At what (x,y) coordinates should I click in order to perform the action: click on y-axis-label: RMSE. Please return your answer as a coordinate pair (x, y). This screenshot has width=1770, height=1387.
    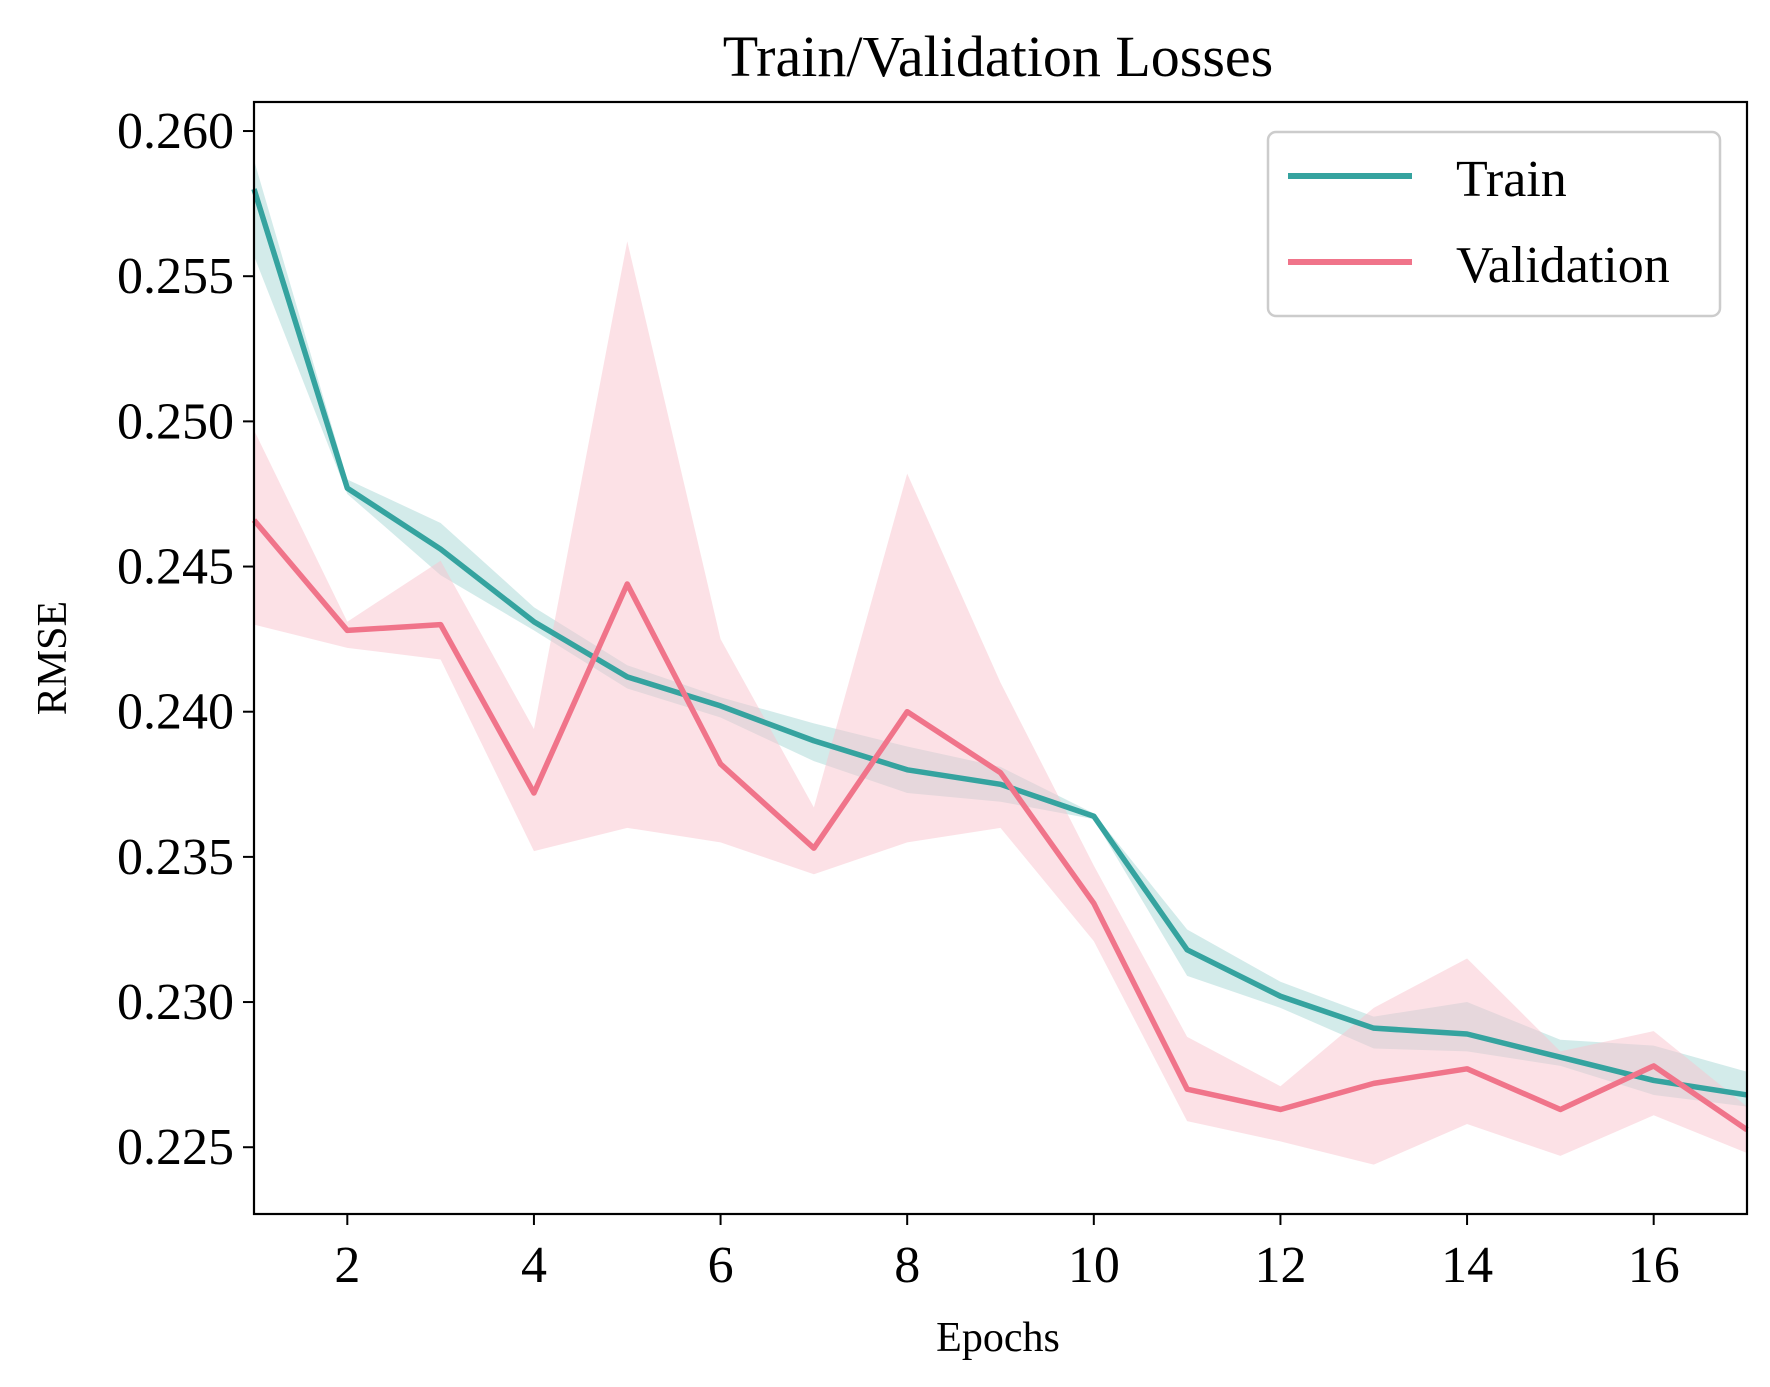
    Looking at the image, I should click on (53, 658).